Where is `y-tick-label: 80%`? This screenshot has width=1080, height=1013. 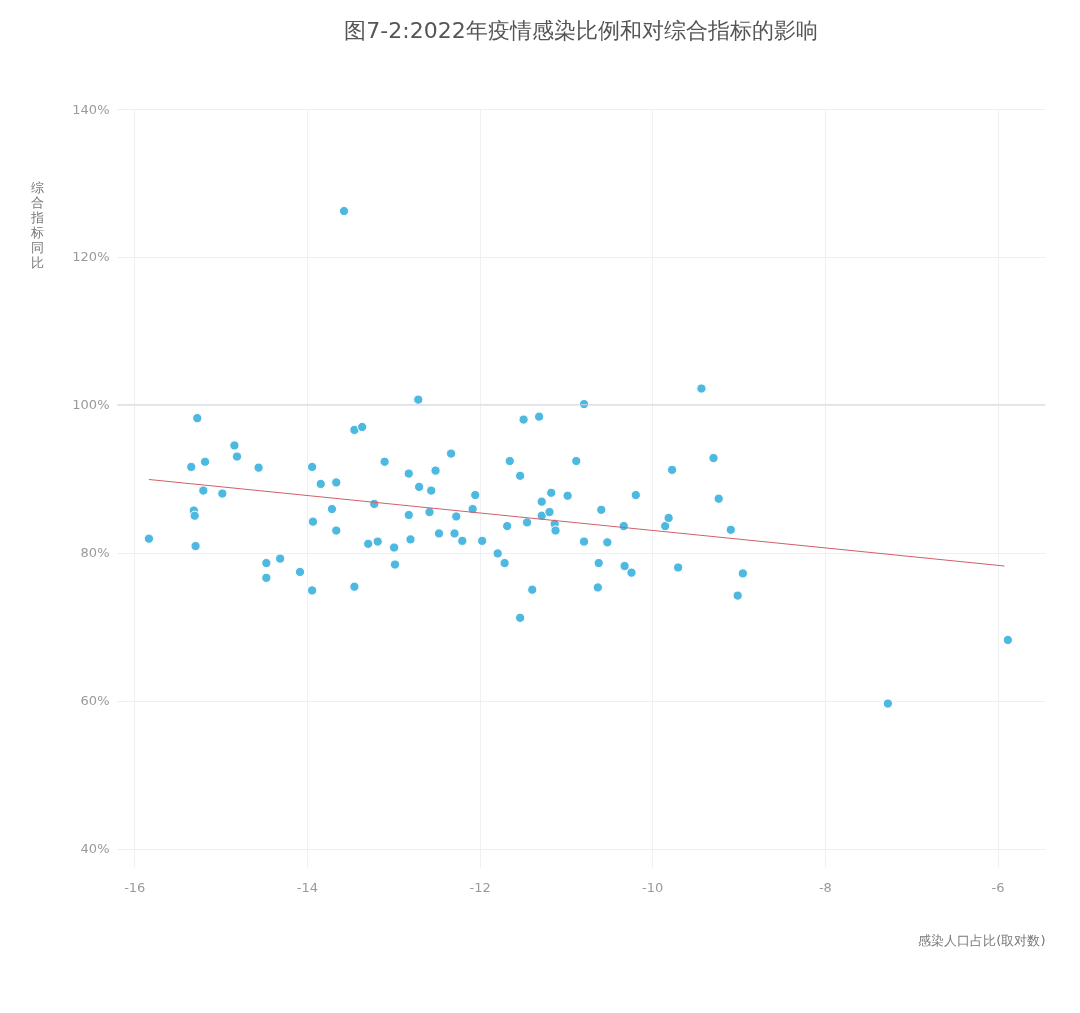 y-tick-label: 80% is located at coordinates (95, 553).